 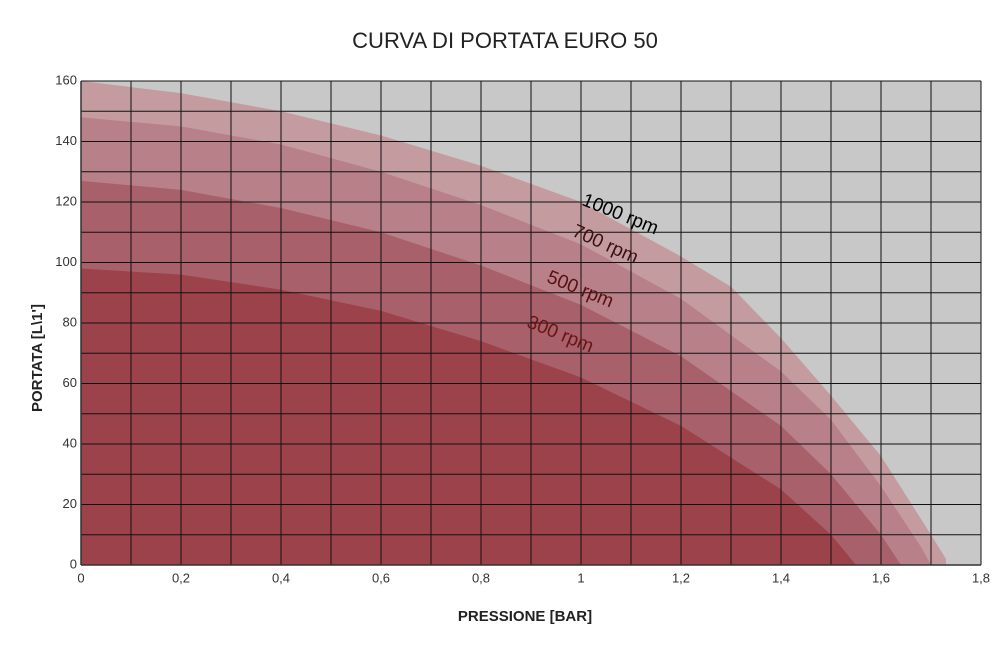 I want to click on x-tick-label: 1,2, so click(x=681, y=577).